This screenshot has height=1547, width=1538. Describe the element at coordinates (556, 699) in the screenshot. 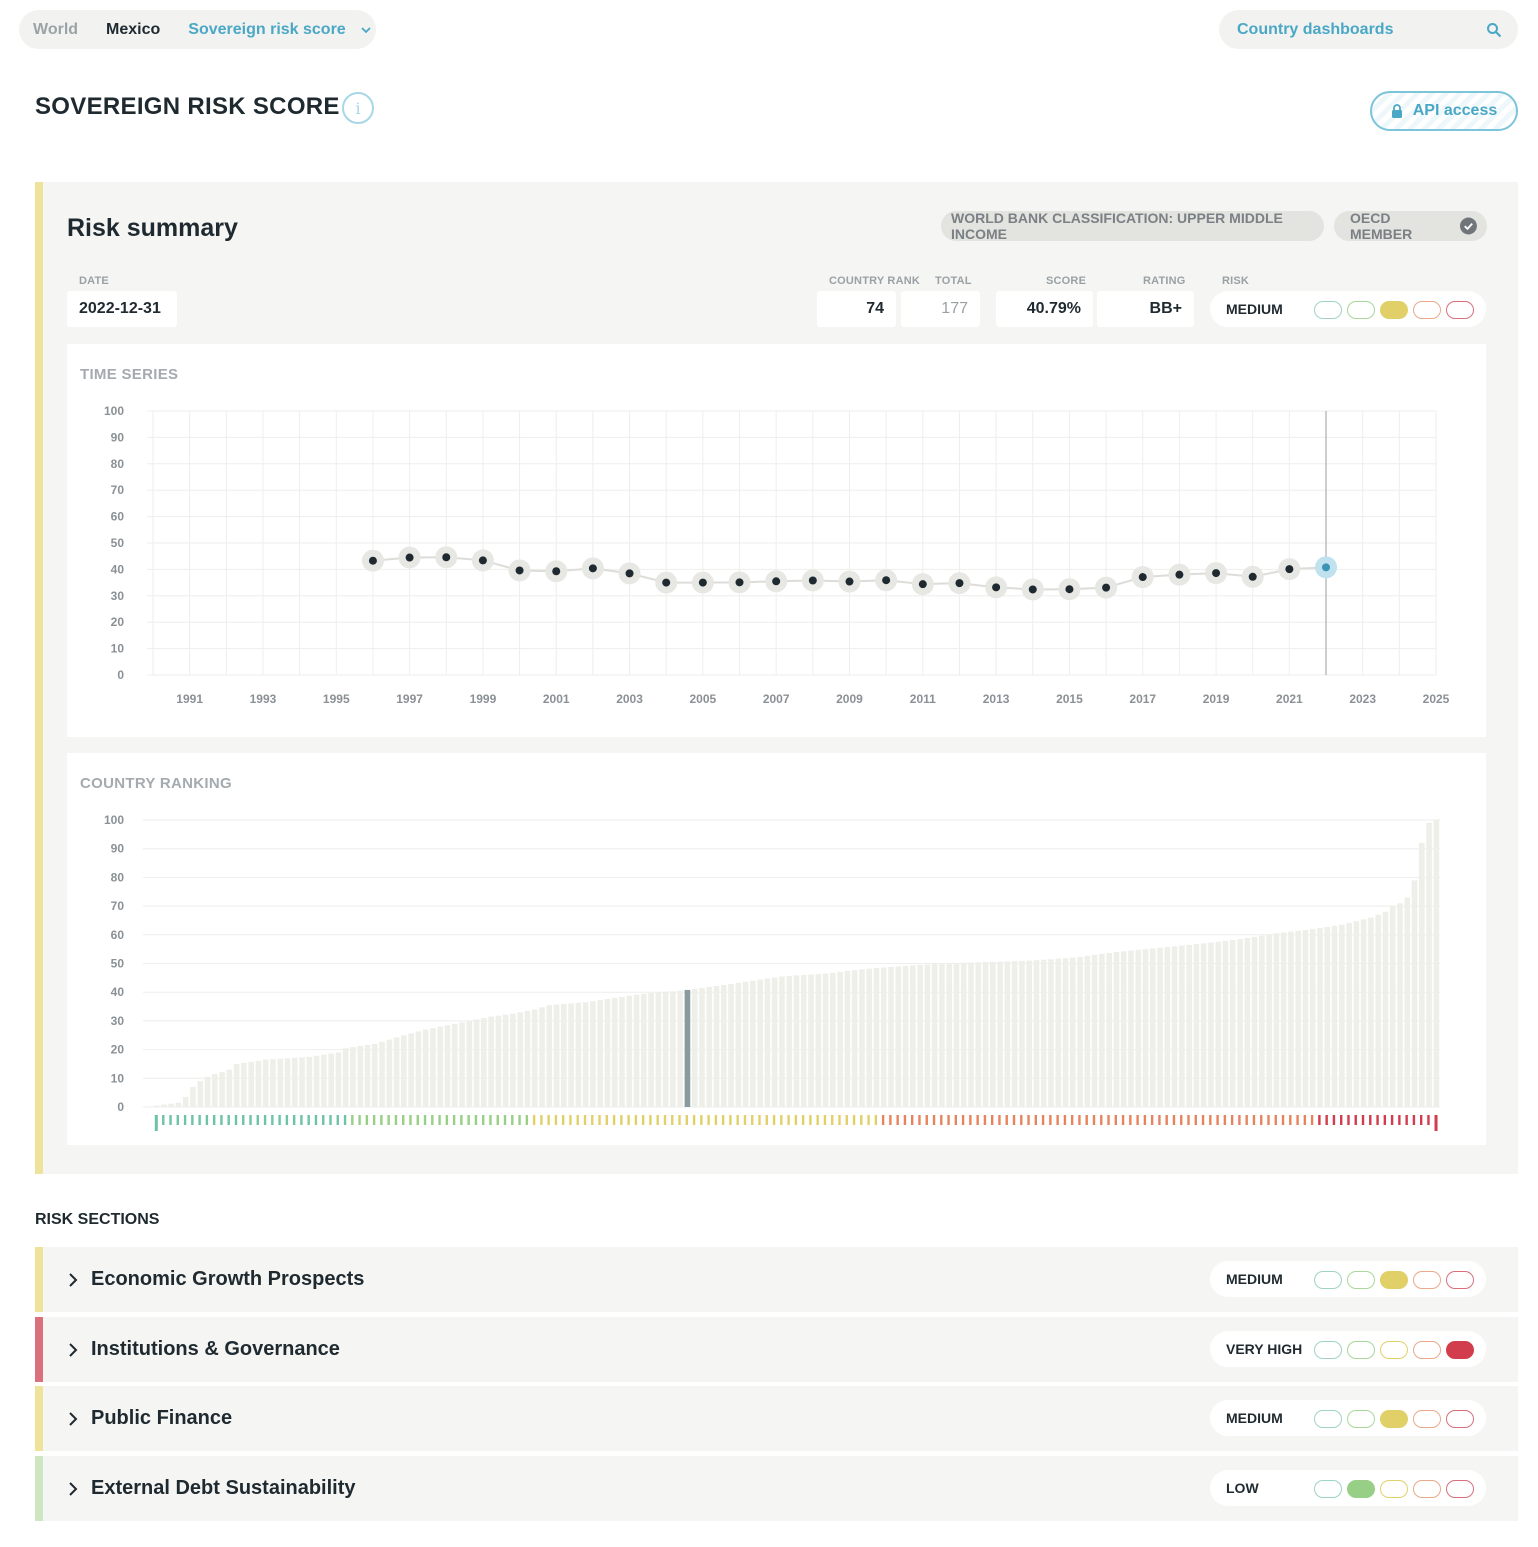

I see `x-tick-label: 2001` at that location.